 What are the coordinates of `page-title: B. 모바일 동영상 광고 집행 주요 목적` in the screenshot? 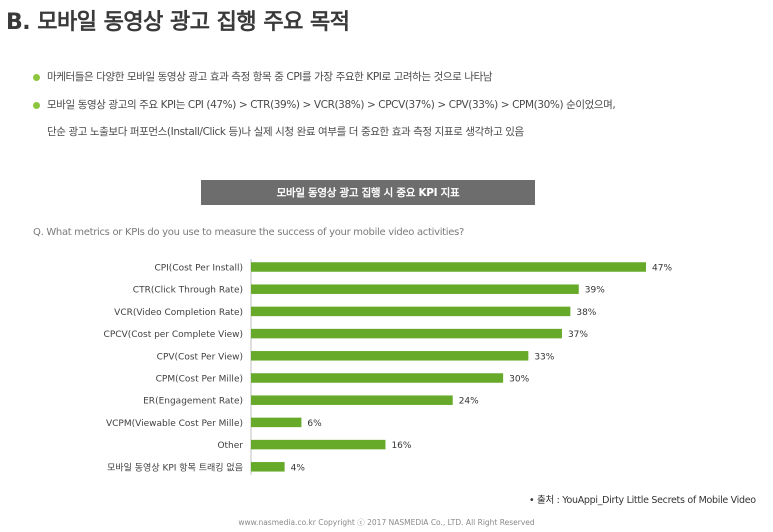 It's located at (178, 22).